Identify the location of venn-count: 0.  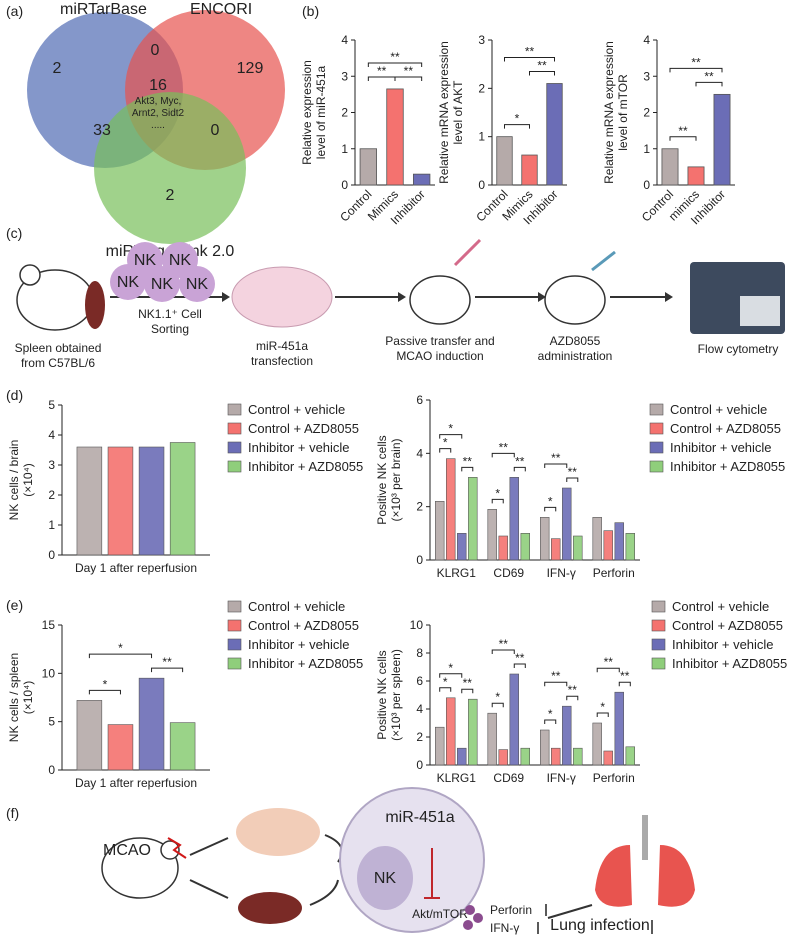
(155, 50).